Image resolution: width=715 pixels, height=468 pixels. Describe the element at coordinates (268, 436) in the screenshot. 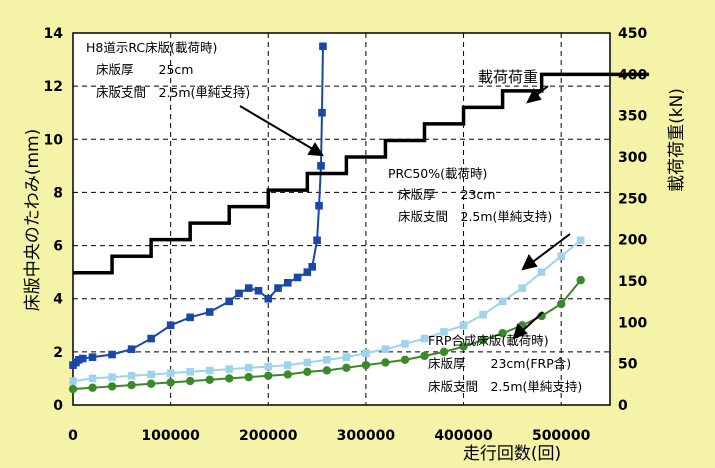

I see `x-tick-label: 200000` at that location.